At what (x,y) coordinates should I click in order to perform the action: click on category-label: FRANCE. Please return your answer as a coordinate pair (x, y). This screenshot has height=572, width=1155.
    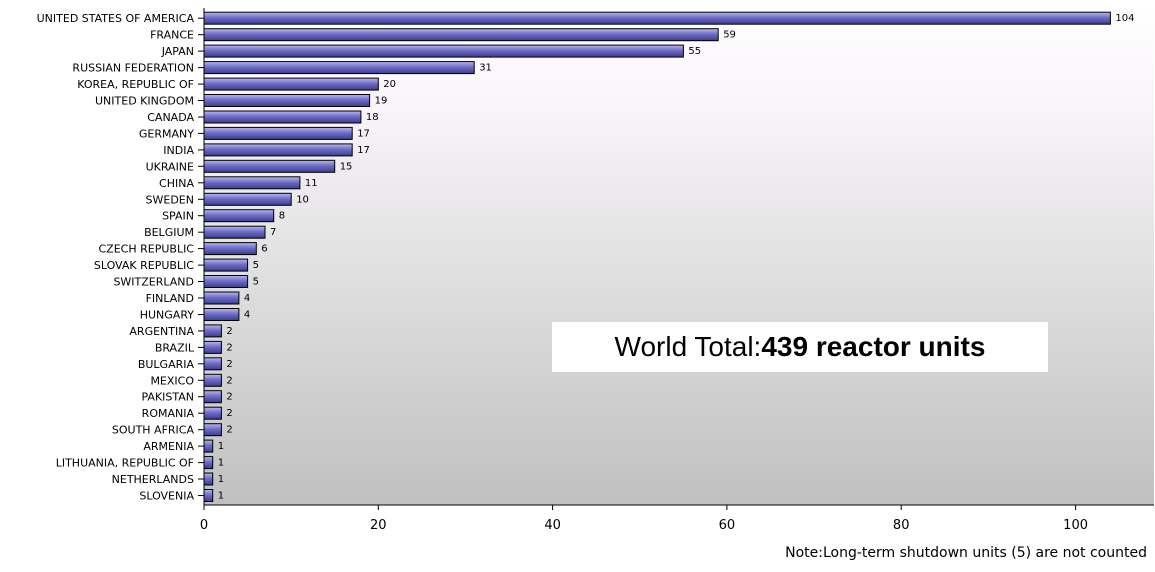
    Looking at the image, I should click on (172, 35).